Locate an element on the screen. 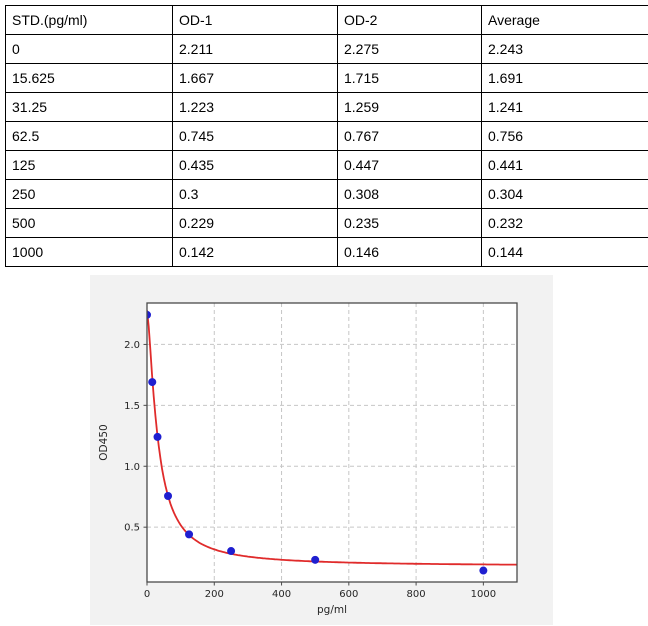 This screenshot has height=626, width=648. x-axis-label: pg/ml is located at coordinates (332, 610).